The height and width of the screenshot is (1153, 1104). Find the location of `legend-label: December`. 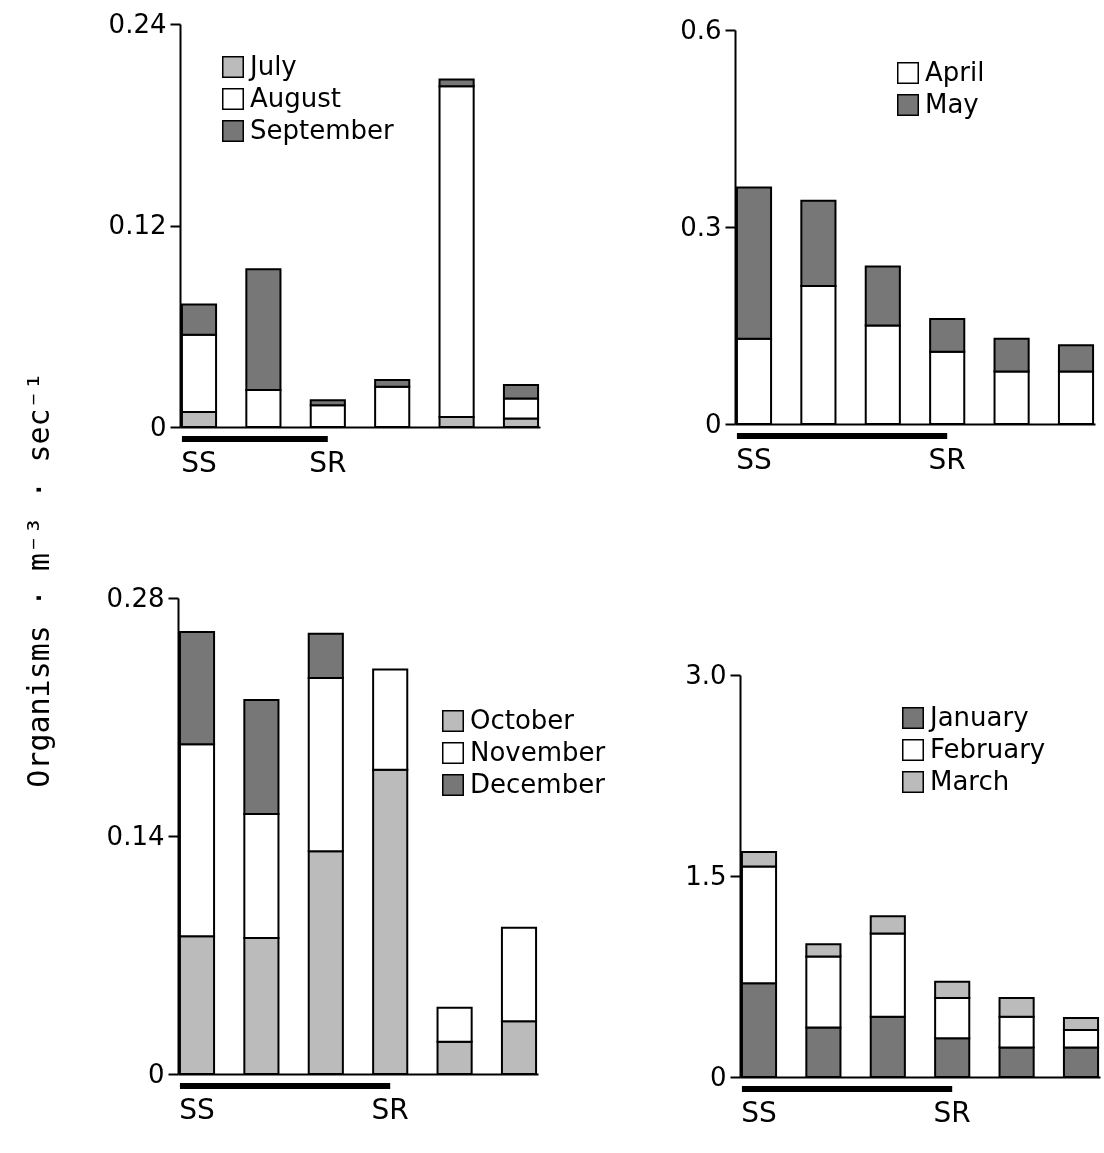

legend-label: December is located at coordinates (538, 784).